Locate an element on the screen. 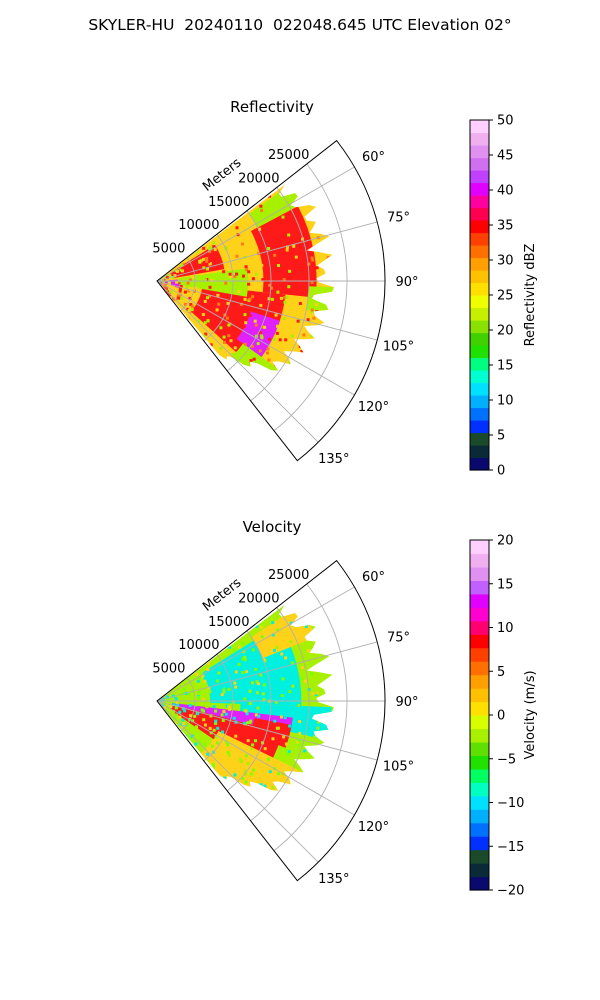 This screenshot has height=1000, width=600. azimuth-tick-label: 90° is located at coordinates (406, 702).